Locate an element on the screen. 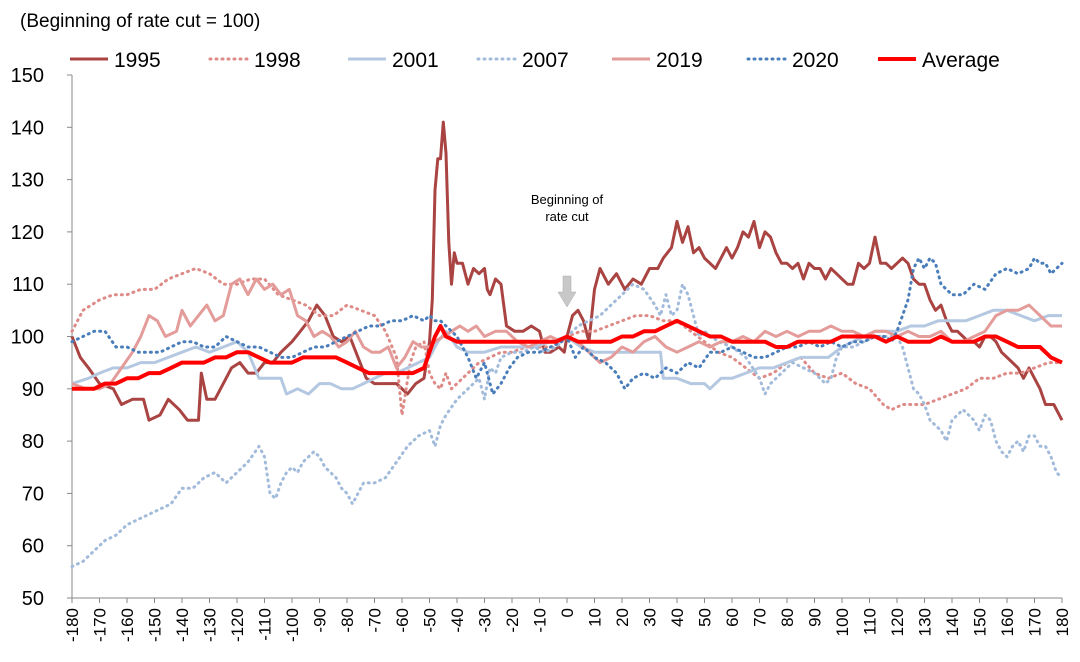 The image size is (1080, 662). y-tick-label: 140 is located at coordinates (27, 128).